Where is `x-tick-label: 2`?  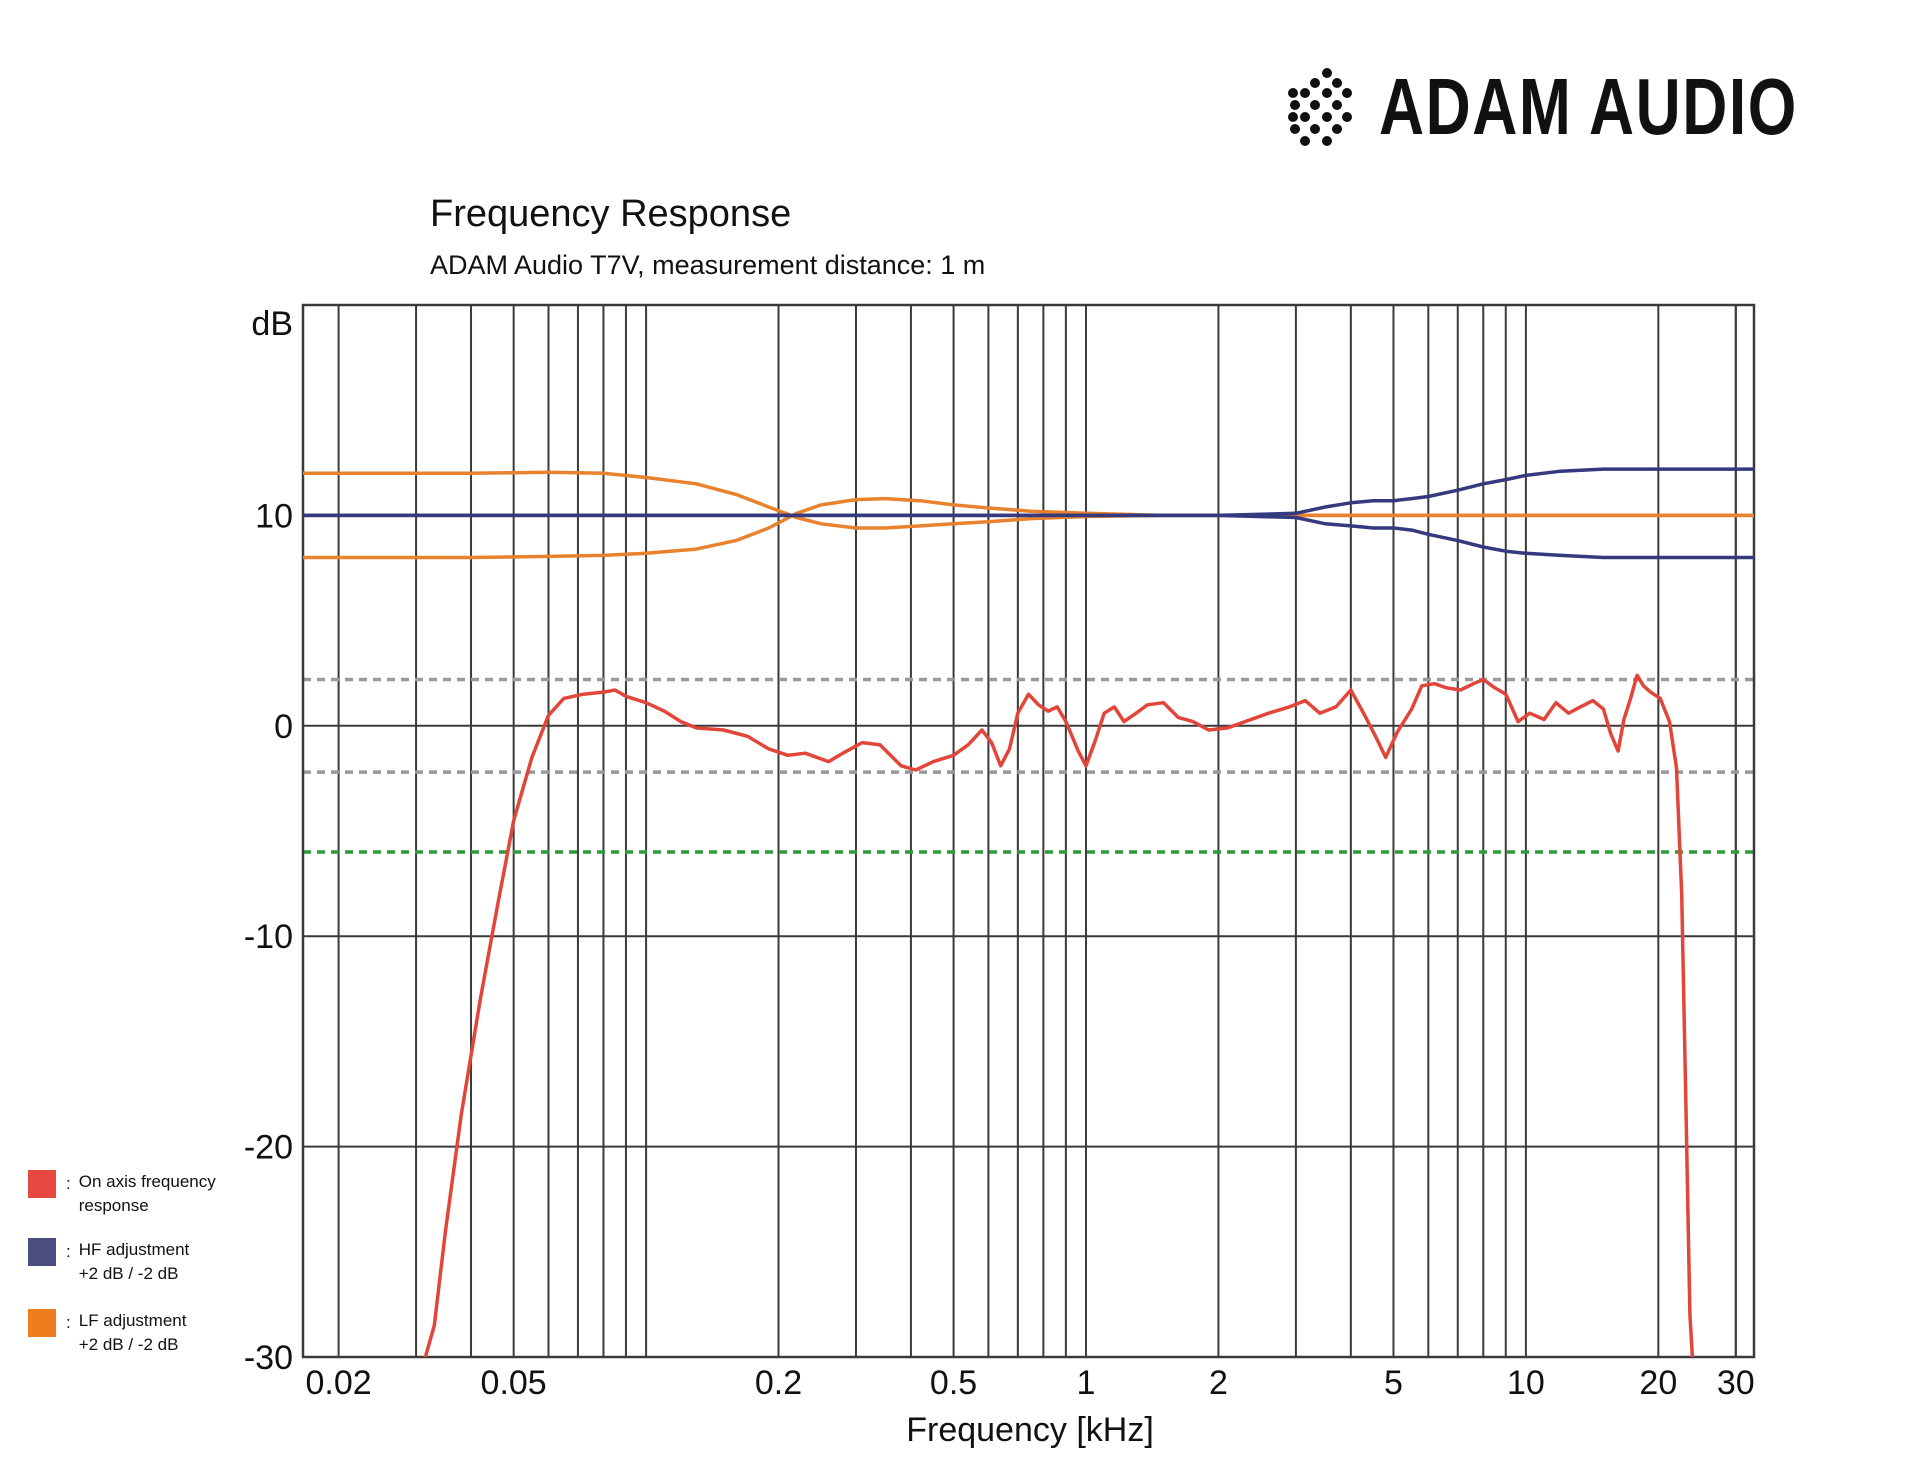
x-tick-label: 2 is located at coordinates (1218, 1383).